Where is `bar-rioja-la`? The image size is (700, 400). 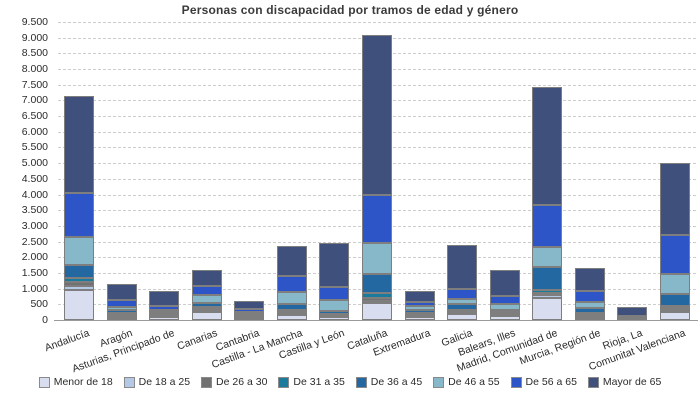
bar-rioja-la is located at coordinates (632, 171).